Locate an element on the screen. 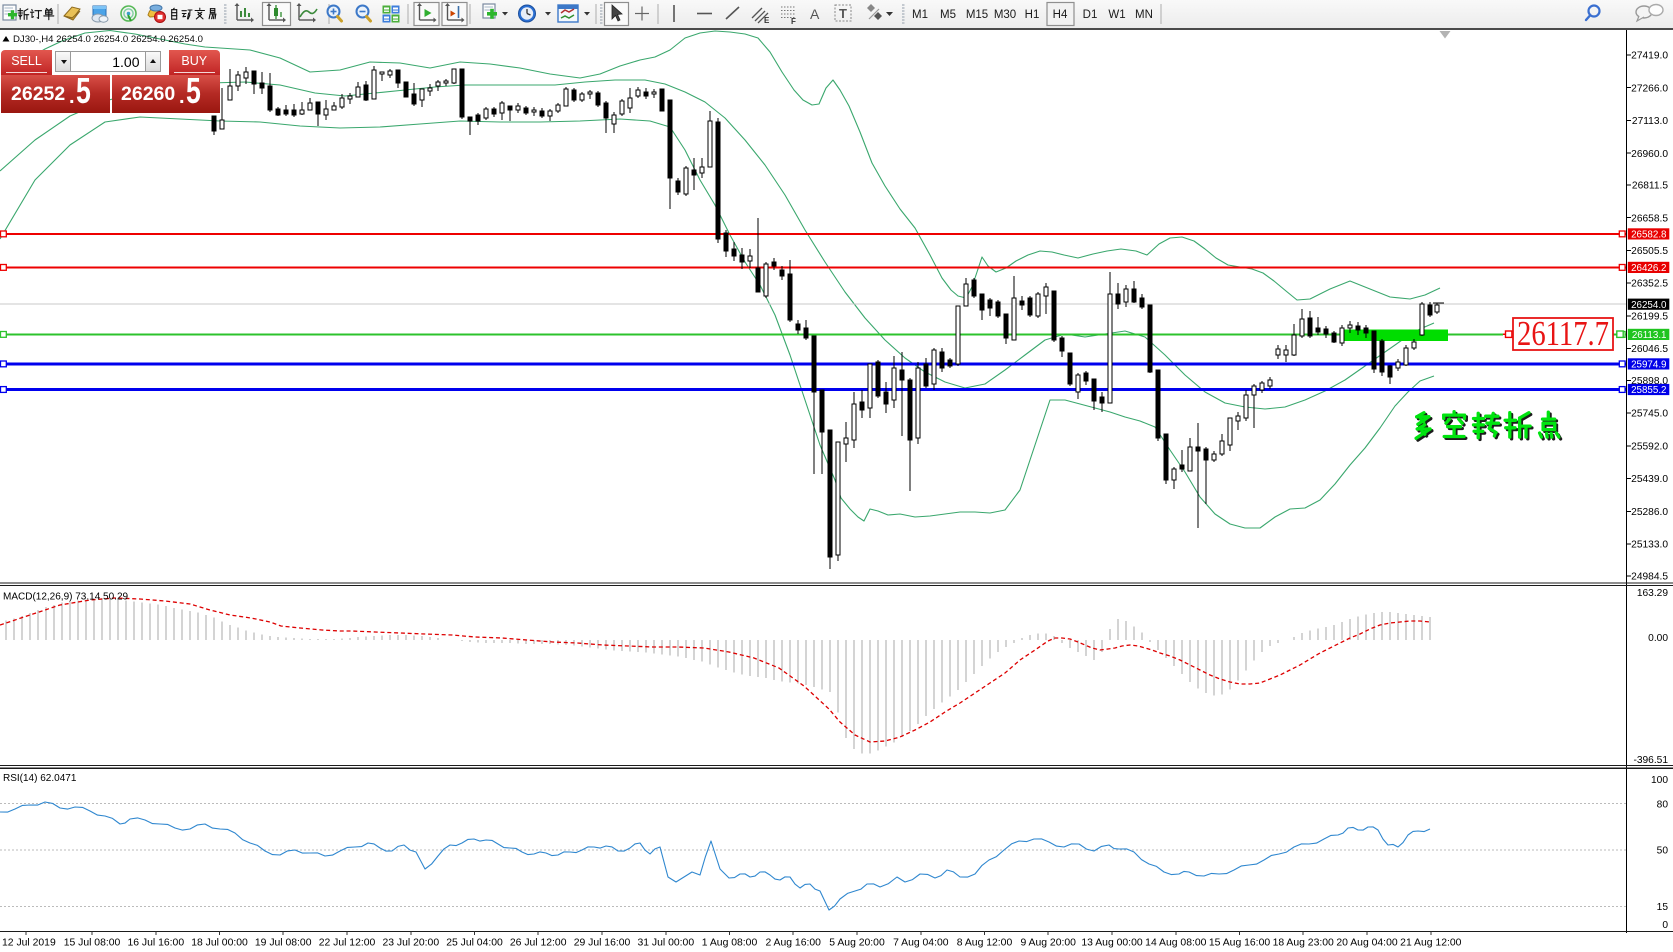 Image resolution: width=1673 pixels, height=952 pixels. svg-text: 27266.0 is located at coordinates (1649, 88).